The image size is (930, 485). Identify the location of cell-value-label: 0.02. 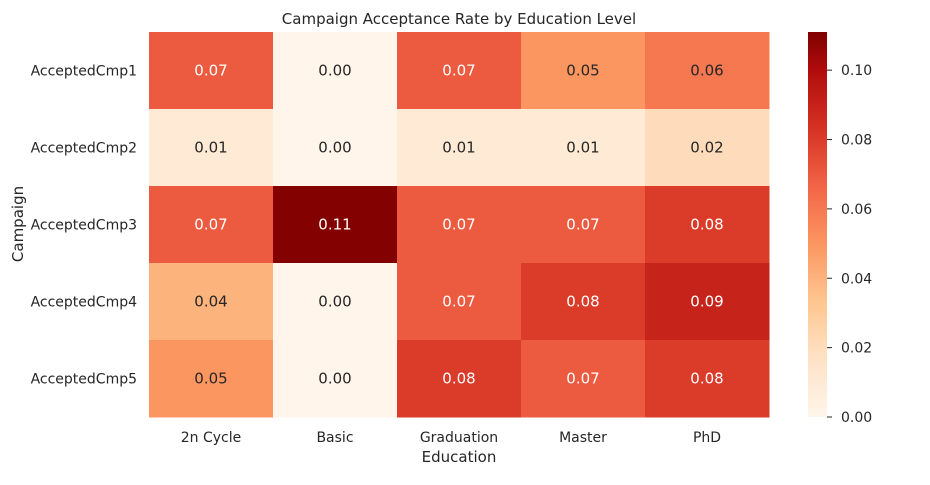
(706, 148).